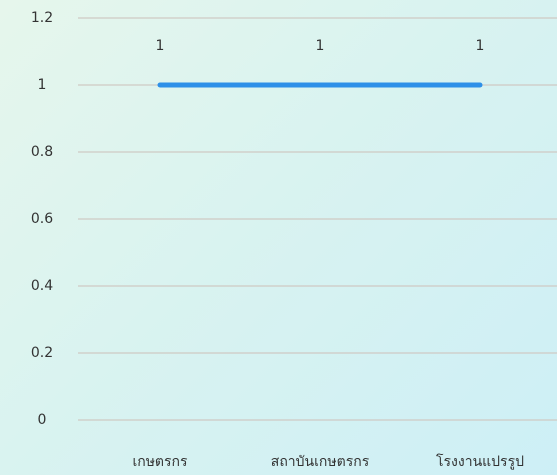 Image resolution: width=557 pixels, height=475 pixels. What do you see at coordinates (42, 219) in the screenshot?
I see `y-tick-label: 0.6` at bounding box center [42, 219].